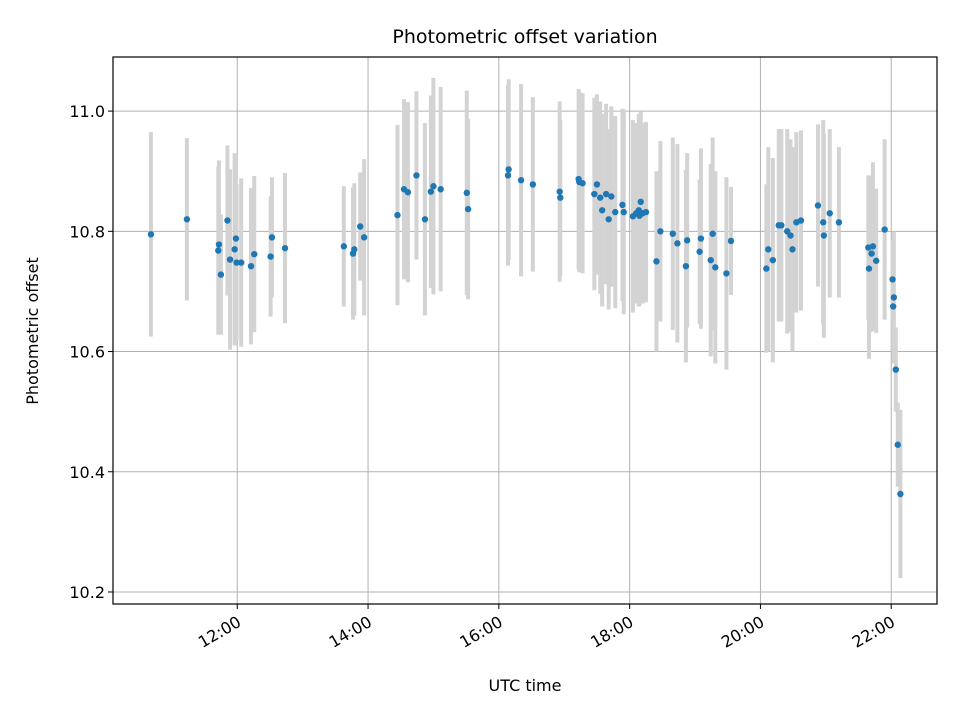 This screenshot has height=720, width=960. Describe the element at coordinates (87, 352) in the screenshot. I see `y-tick-label: 10.6` at that location.